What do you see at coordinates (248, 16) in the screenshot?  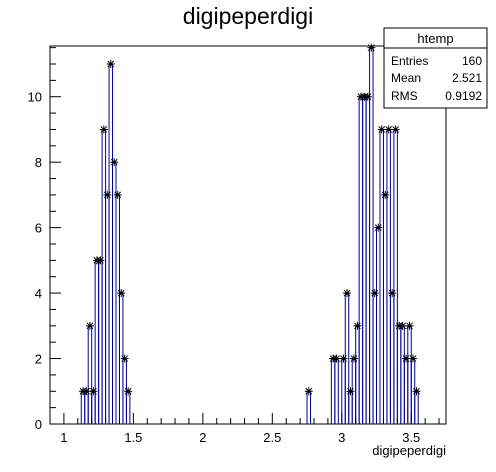 I see `chart-title: digipeperdigi` at bounding box center [248, 16].